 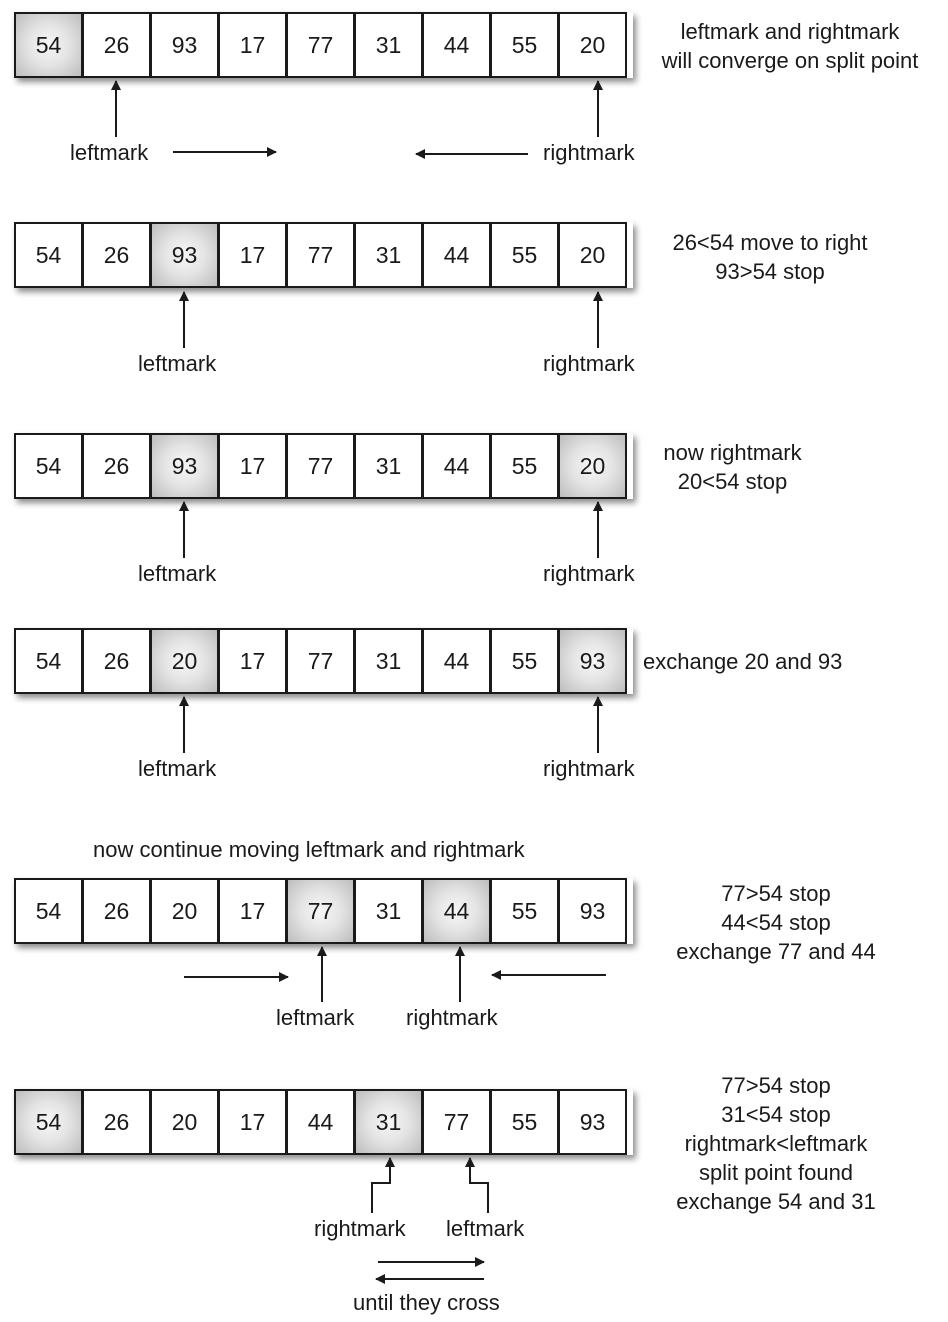 What do you see at coordinates (776, 1114) in the screenshot?
I see `note-line: 31<54 stop` at bounding box center [776, 1114].